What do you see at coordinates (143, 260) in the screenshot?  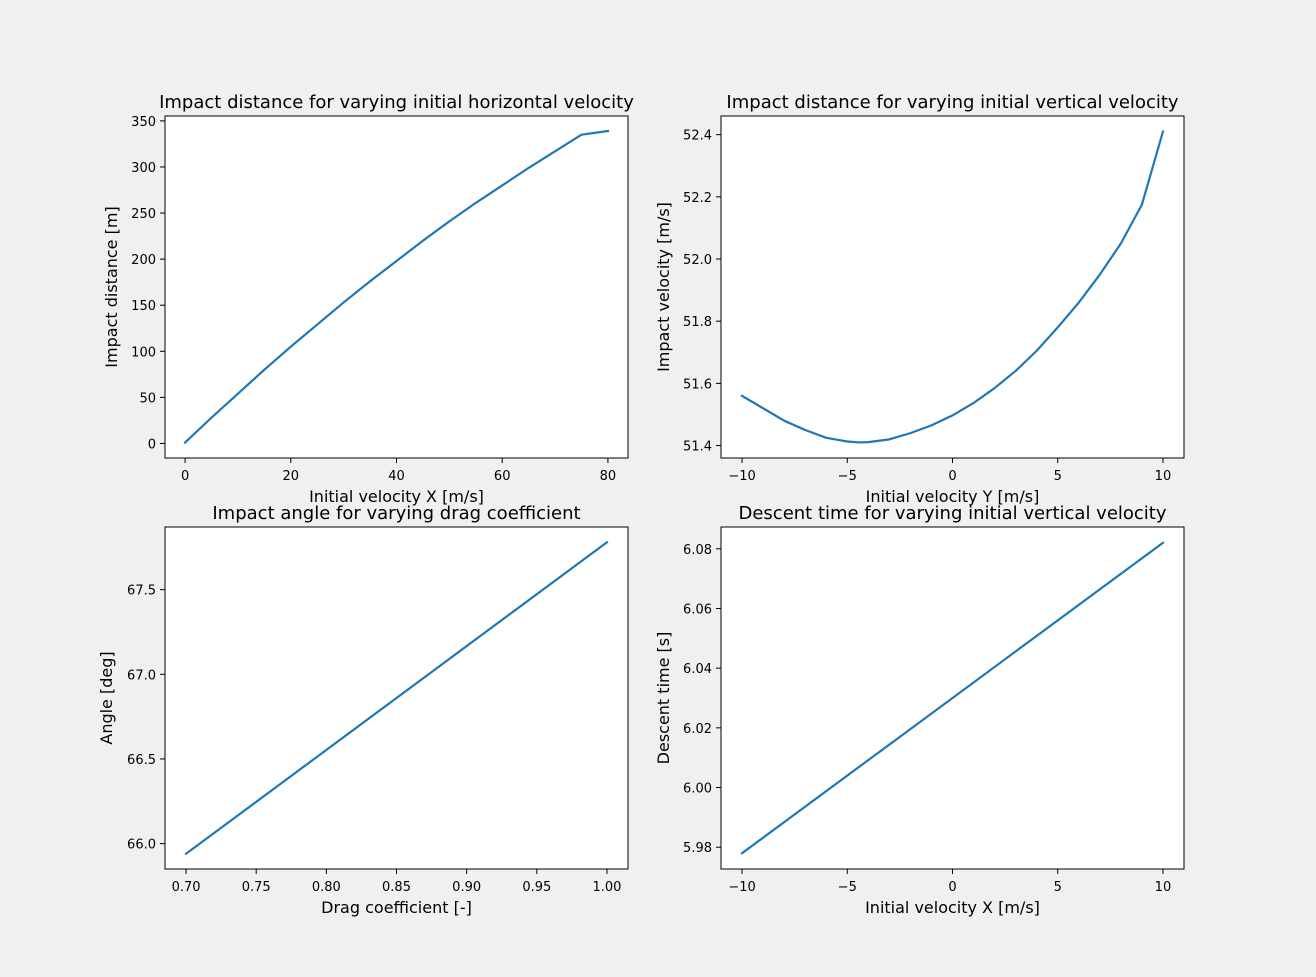 I see `y-tick-label: 200` at bounding box center [143, 260].